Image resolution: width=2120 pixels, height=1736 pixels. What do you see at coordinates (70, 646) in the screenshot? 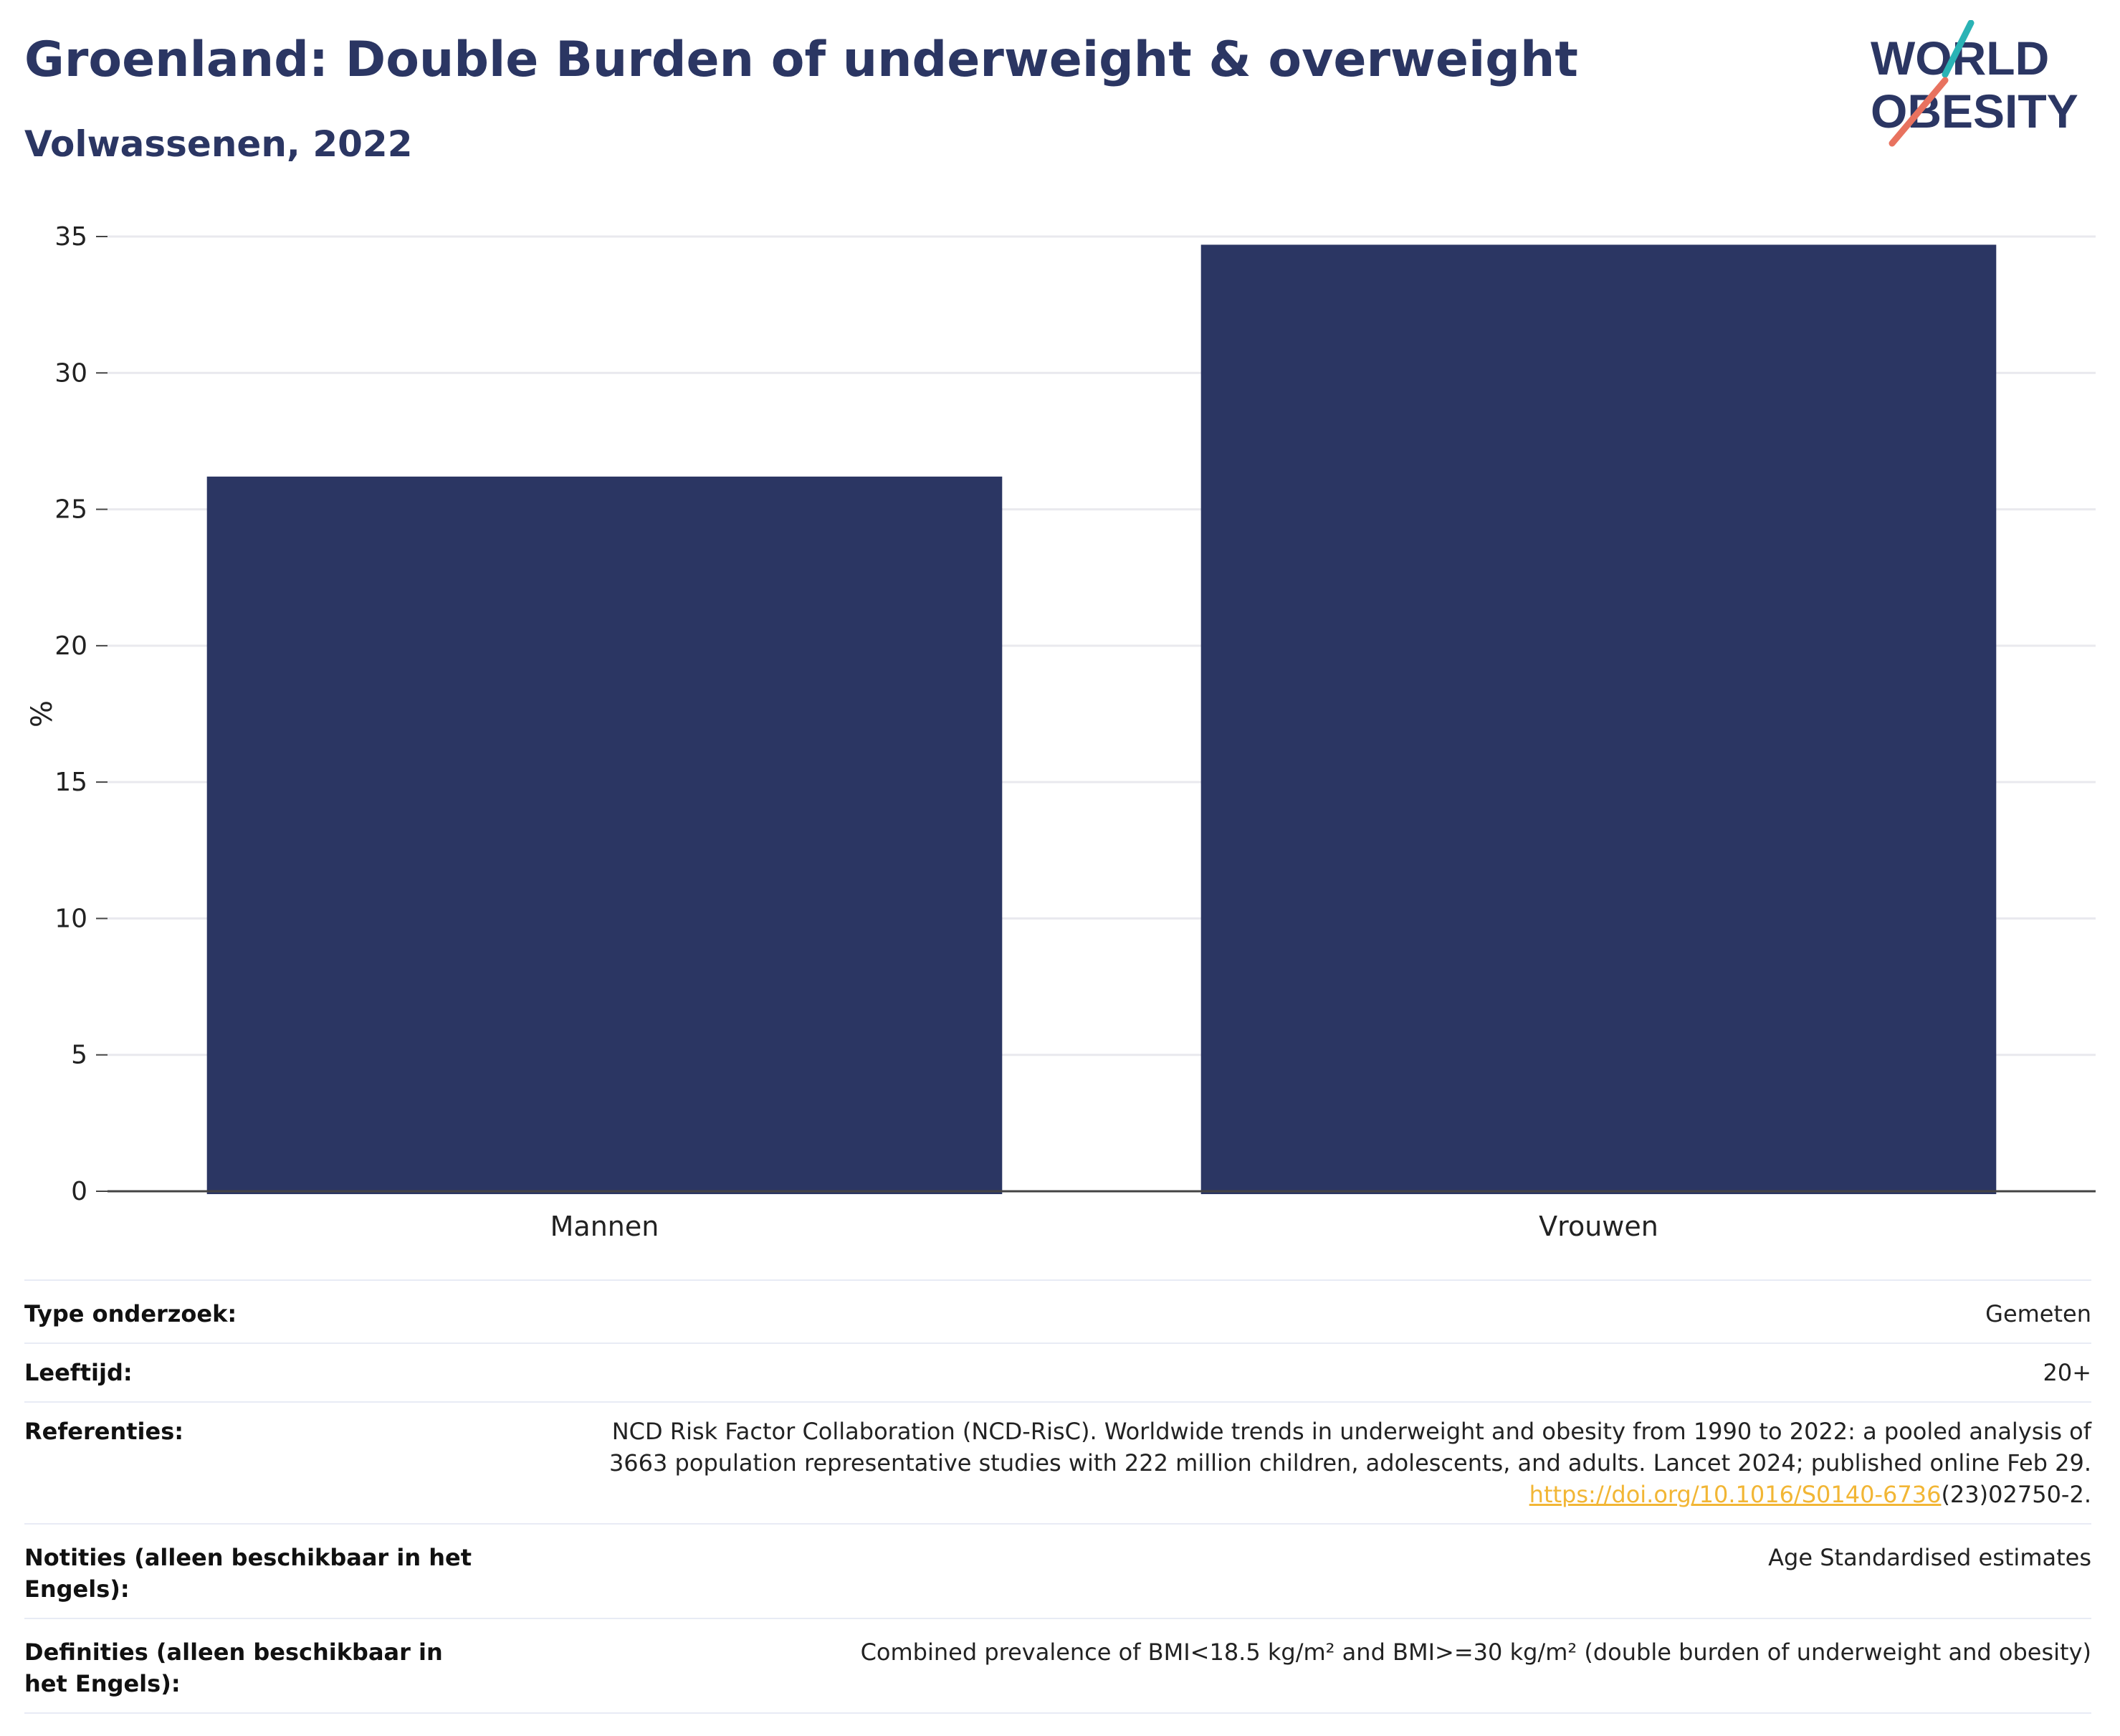
I see `y-tick-label: 20` at bounding box center [70, 646].